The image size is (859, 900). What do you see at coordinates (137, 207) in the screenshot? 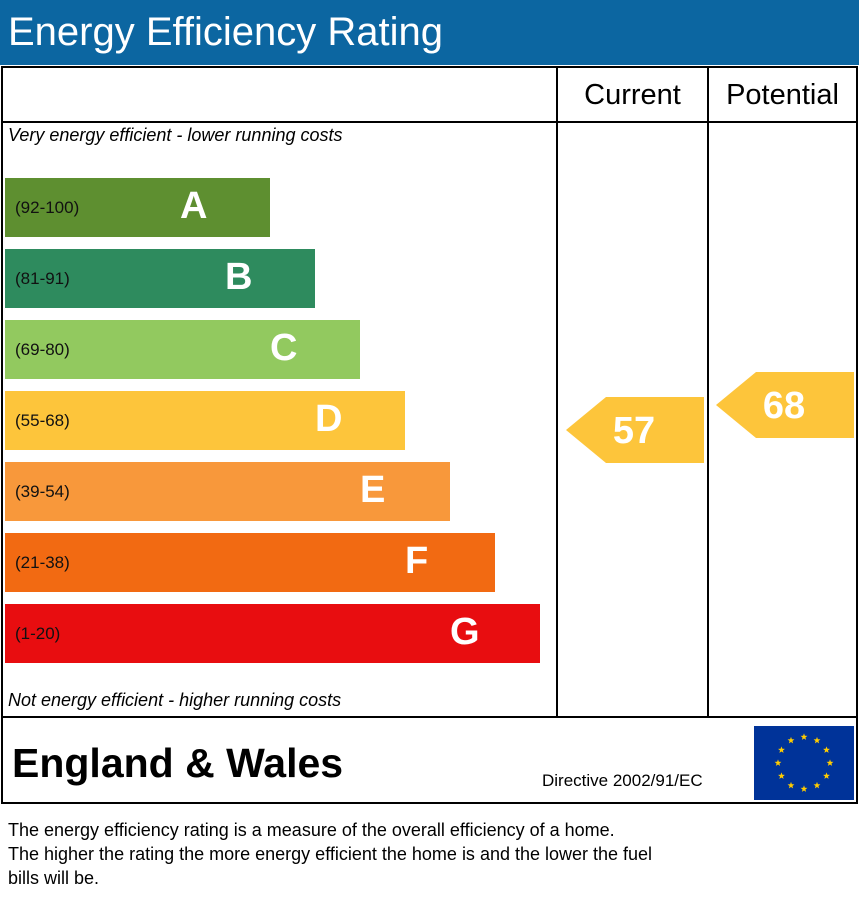
I see `rating-band-a: (92-100) A` at bounding box center [137, 207].